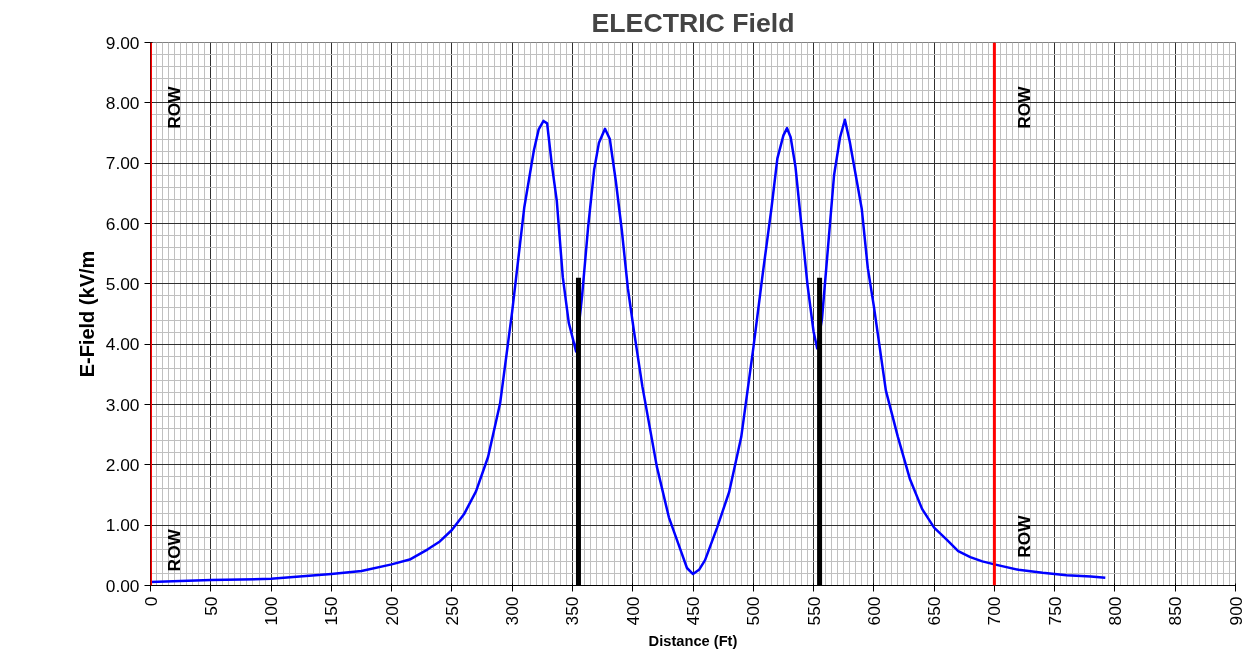  Describe the element at coordinates (693, 611) in the screenshot. I see `x-tick-label: 450` at that location.